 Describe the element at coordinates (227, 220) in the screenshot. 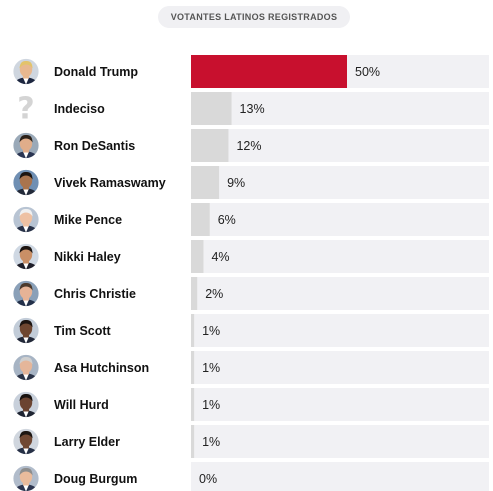

I see `value-label: 6%` at that location.